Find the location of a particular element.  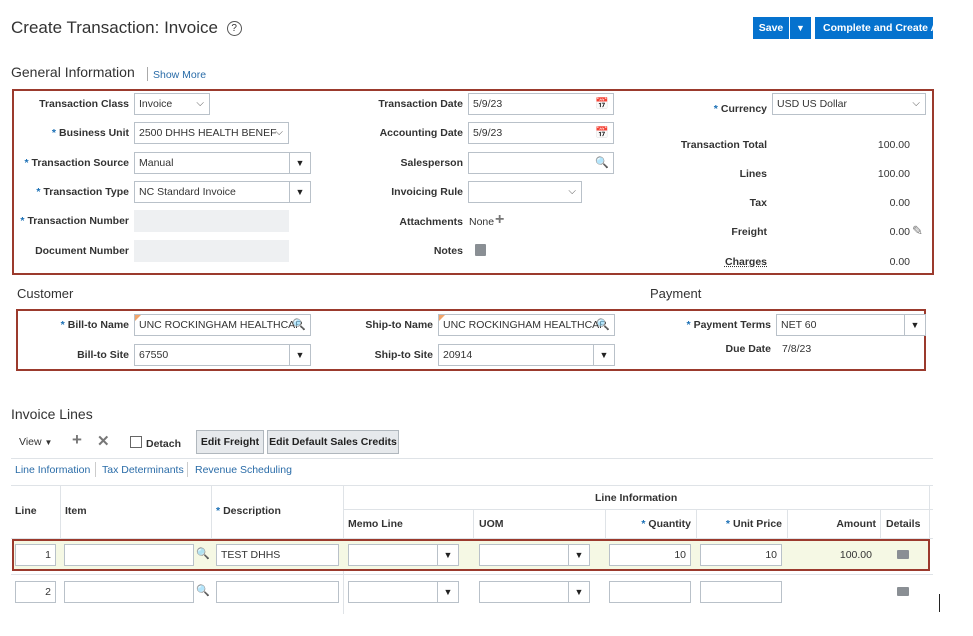

currency-select: USD US Dollar ⌵ is located at coordinates (849, 104).